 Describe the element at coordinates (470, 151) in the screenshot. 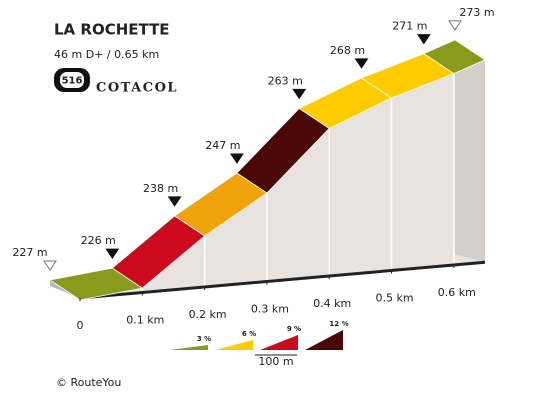

I see `end-cap` at that location.